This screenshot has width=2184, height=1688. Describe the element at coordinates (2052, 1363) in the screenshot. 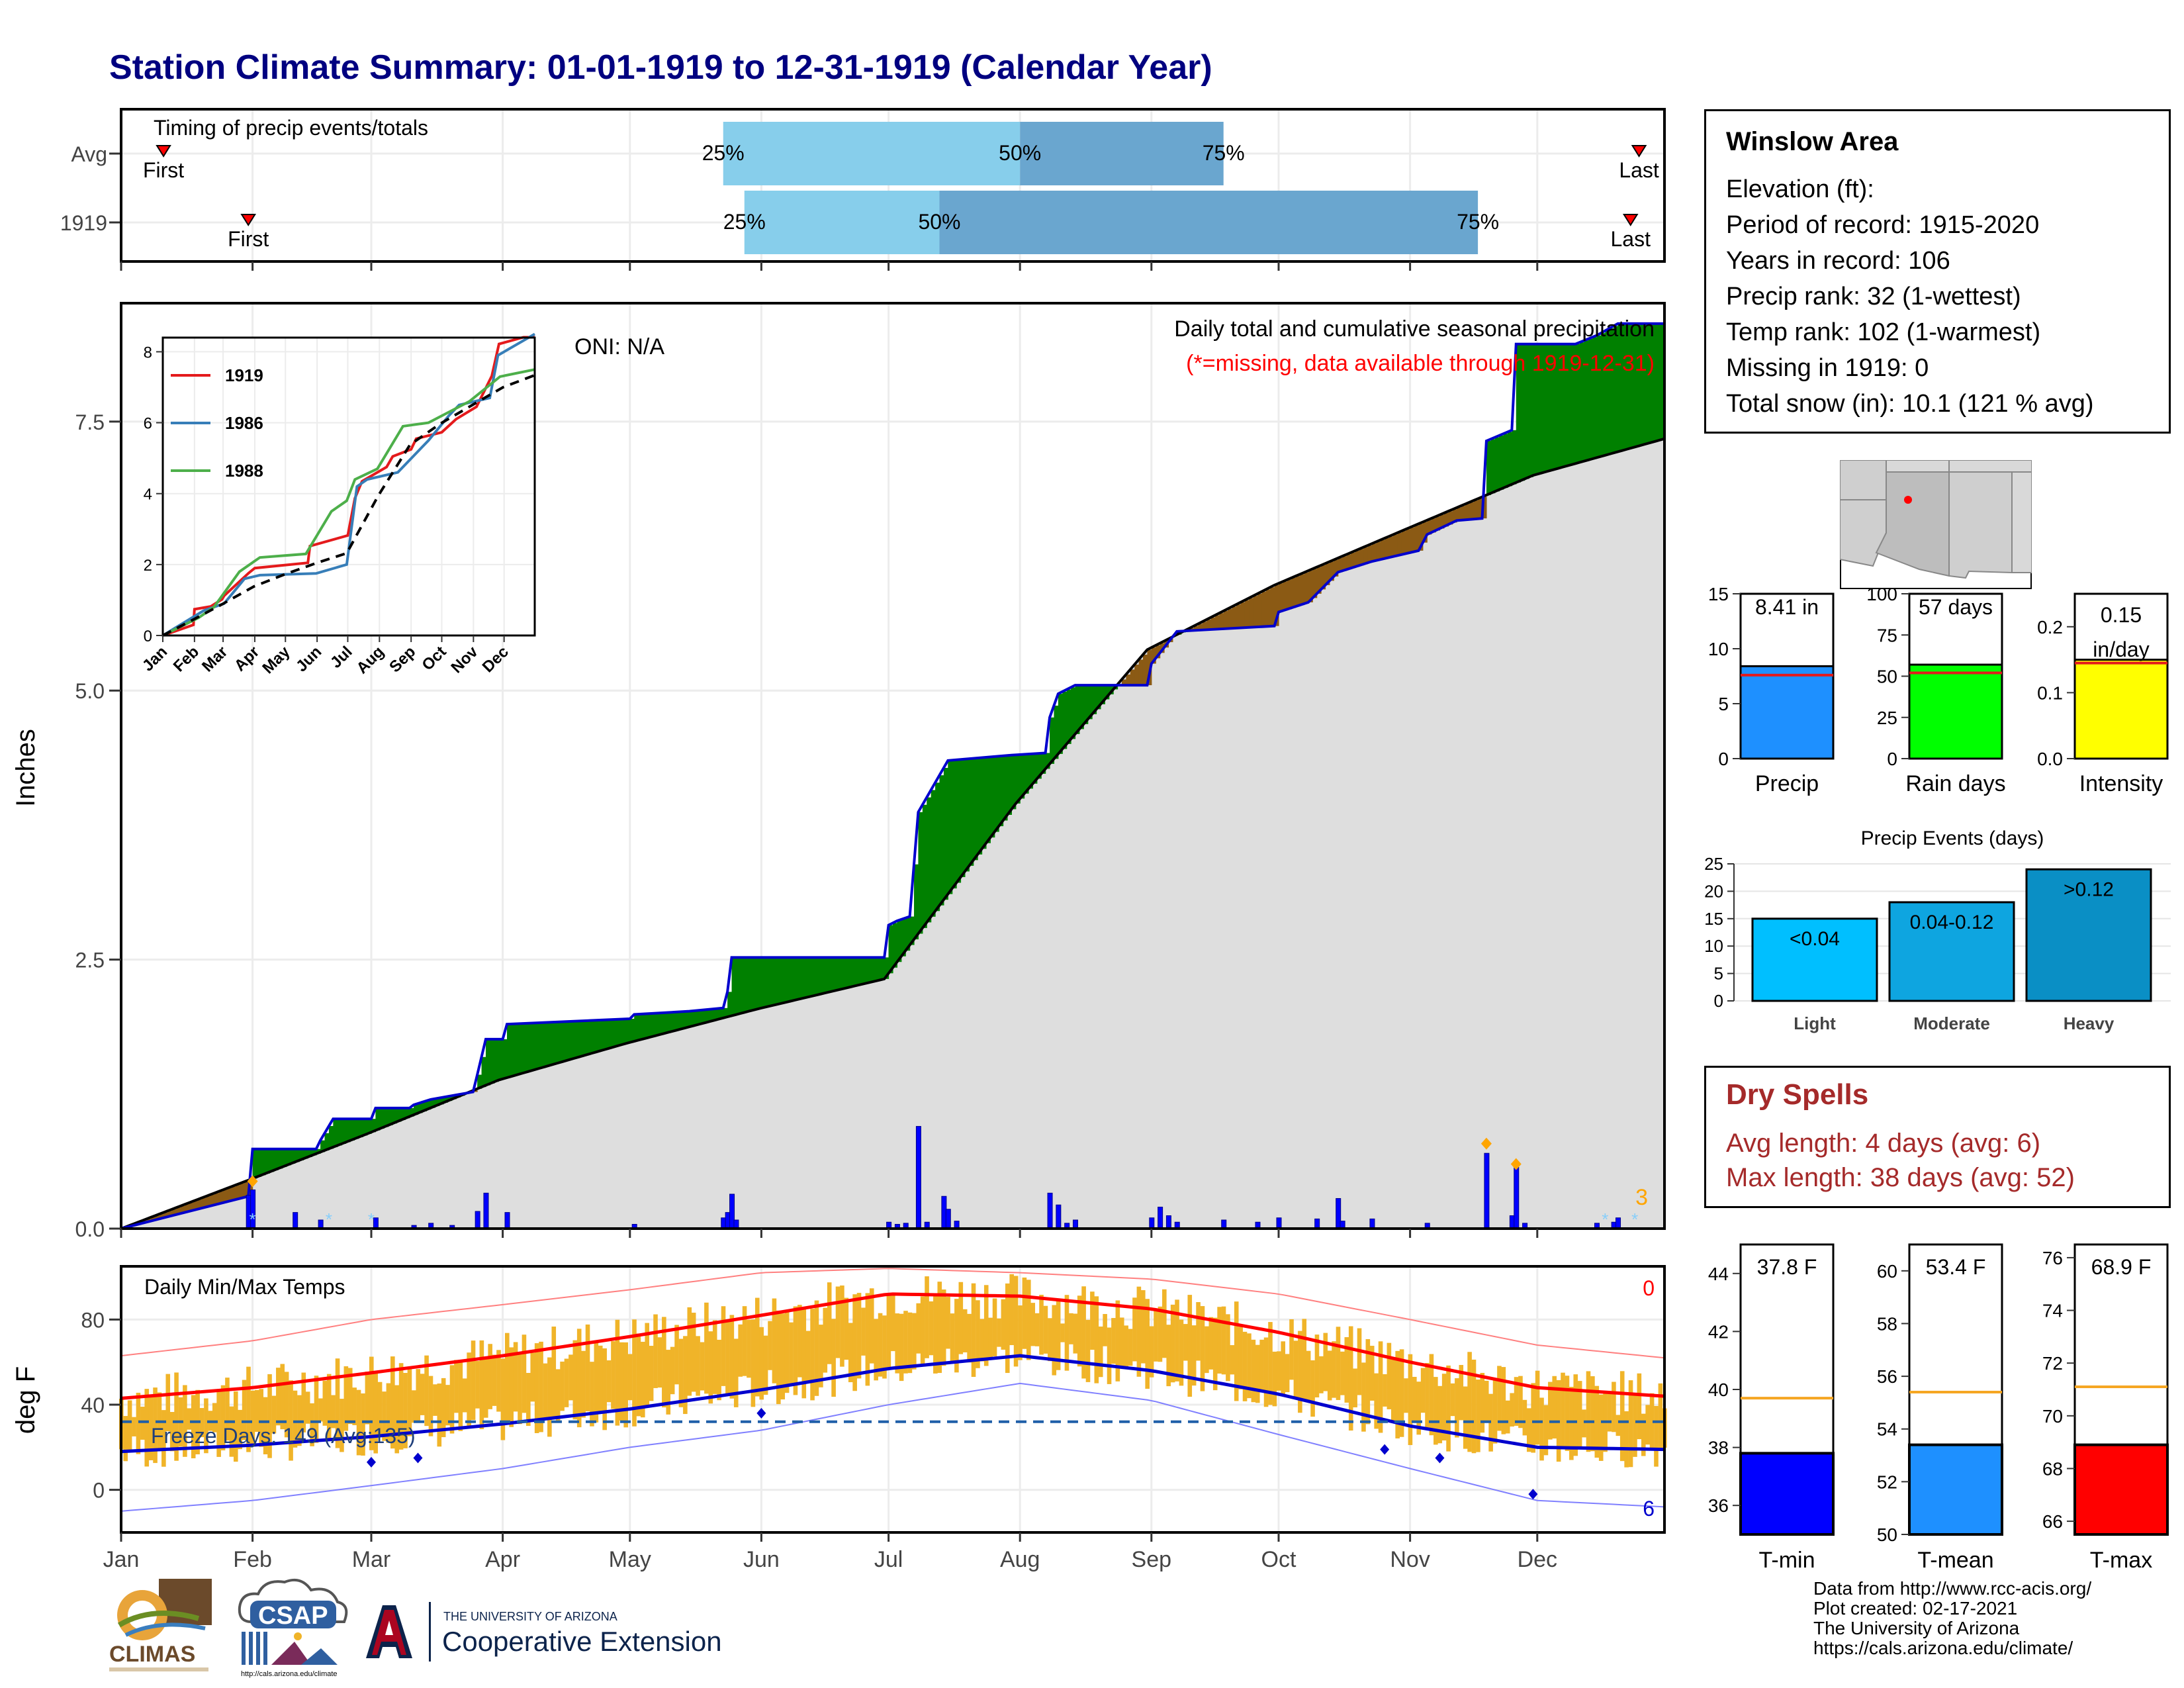

I see `temp-side-y-tick-label: 72` at that location.